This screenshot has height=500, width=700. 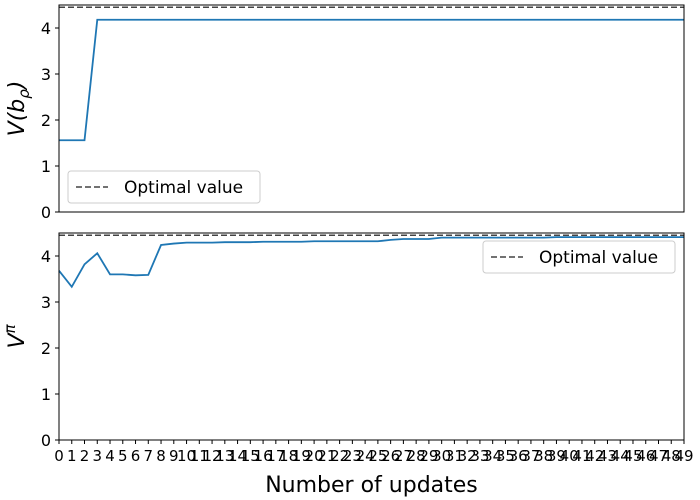 I want to click on x-tick-label: 20, so click(x=314, y=456).